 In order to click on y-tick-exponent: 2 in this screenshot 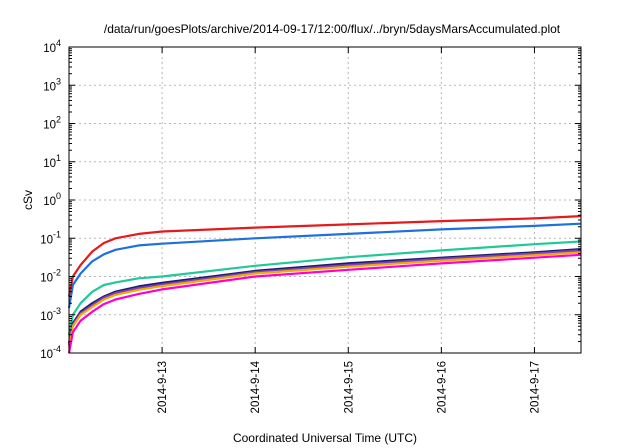, I will do `click(58, 120)`.